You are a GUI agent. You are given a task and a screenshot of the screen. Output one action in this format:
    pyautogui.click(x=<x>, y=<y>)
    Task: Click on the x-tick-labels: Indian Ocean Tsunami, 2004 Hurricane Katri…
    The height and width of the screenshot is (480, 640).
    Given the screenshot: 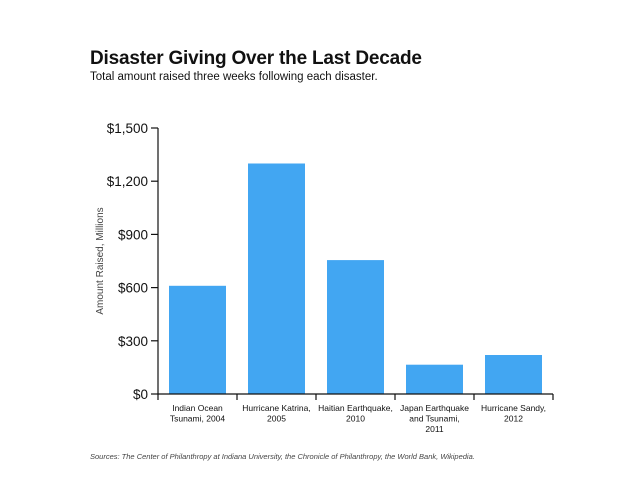 What is the action you would take?
    pyautogui.click(x=358, y=418)
    